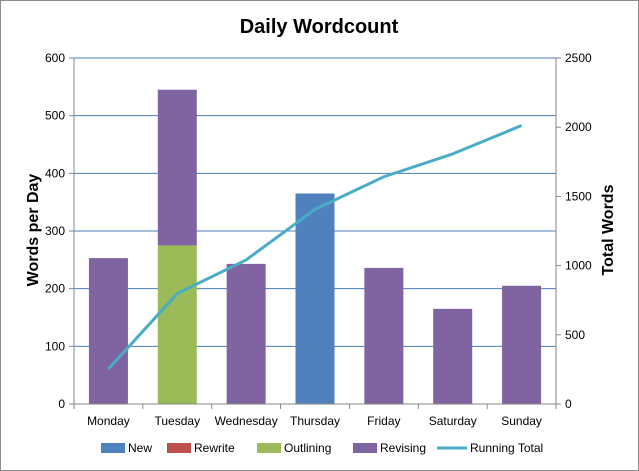 Image resolution: width=639 pixels, height=471 pixels. Describe the element at coordinates (578, 266) in the screenshot. I see `y2-tick-label: 1000` at that location.